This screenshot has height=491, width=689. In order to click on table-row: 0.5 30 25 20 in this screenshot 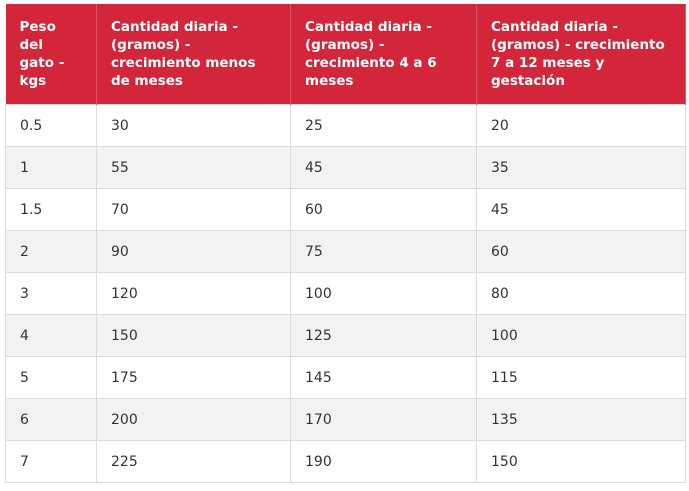, I will do `click(345, 125)`.